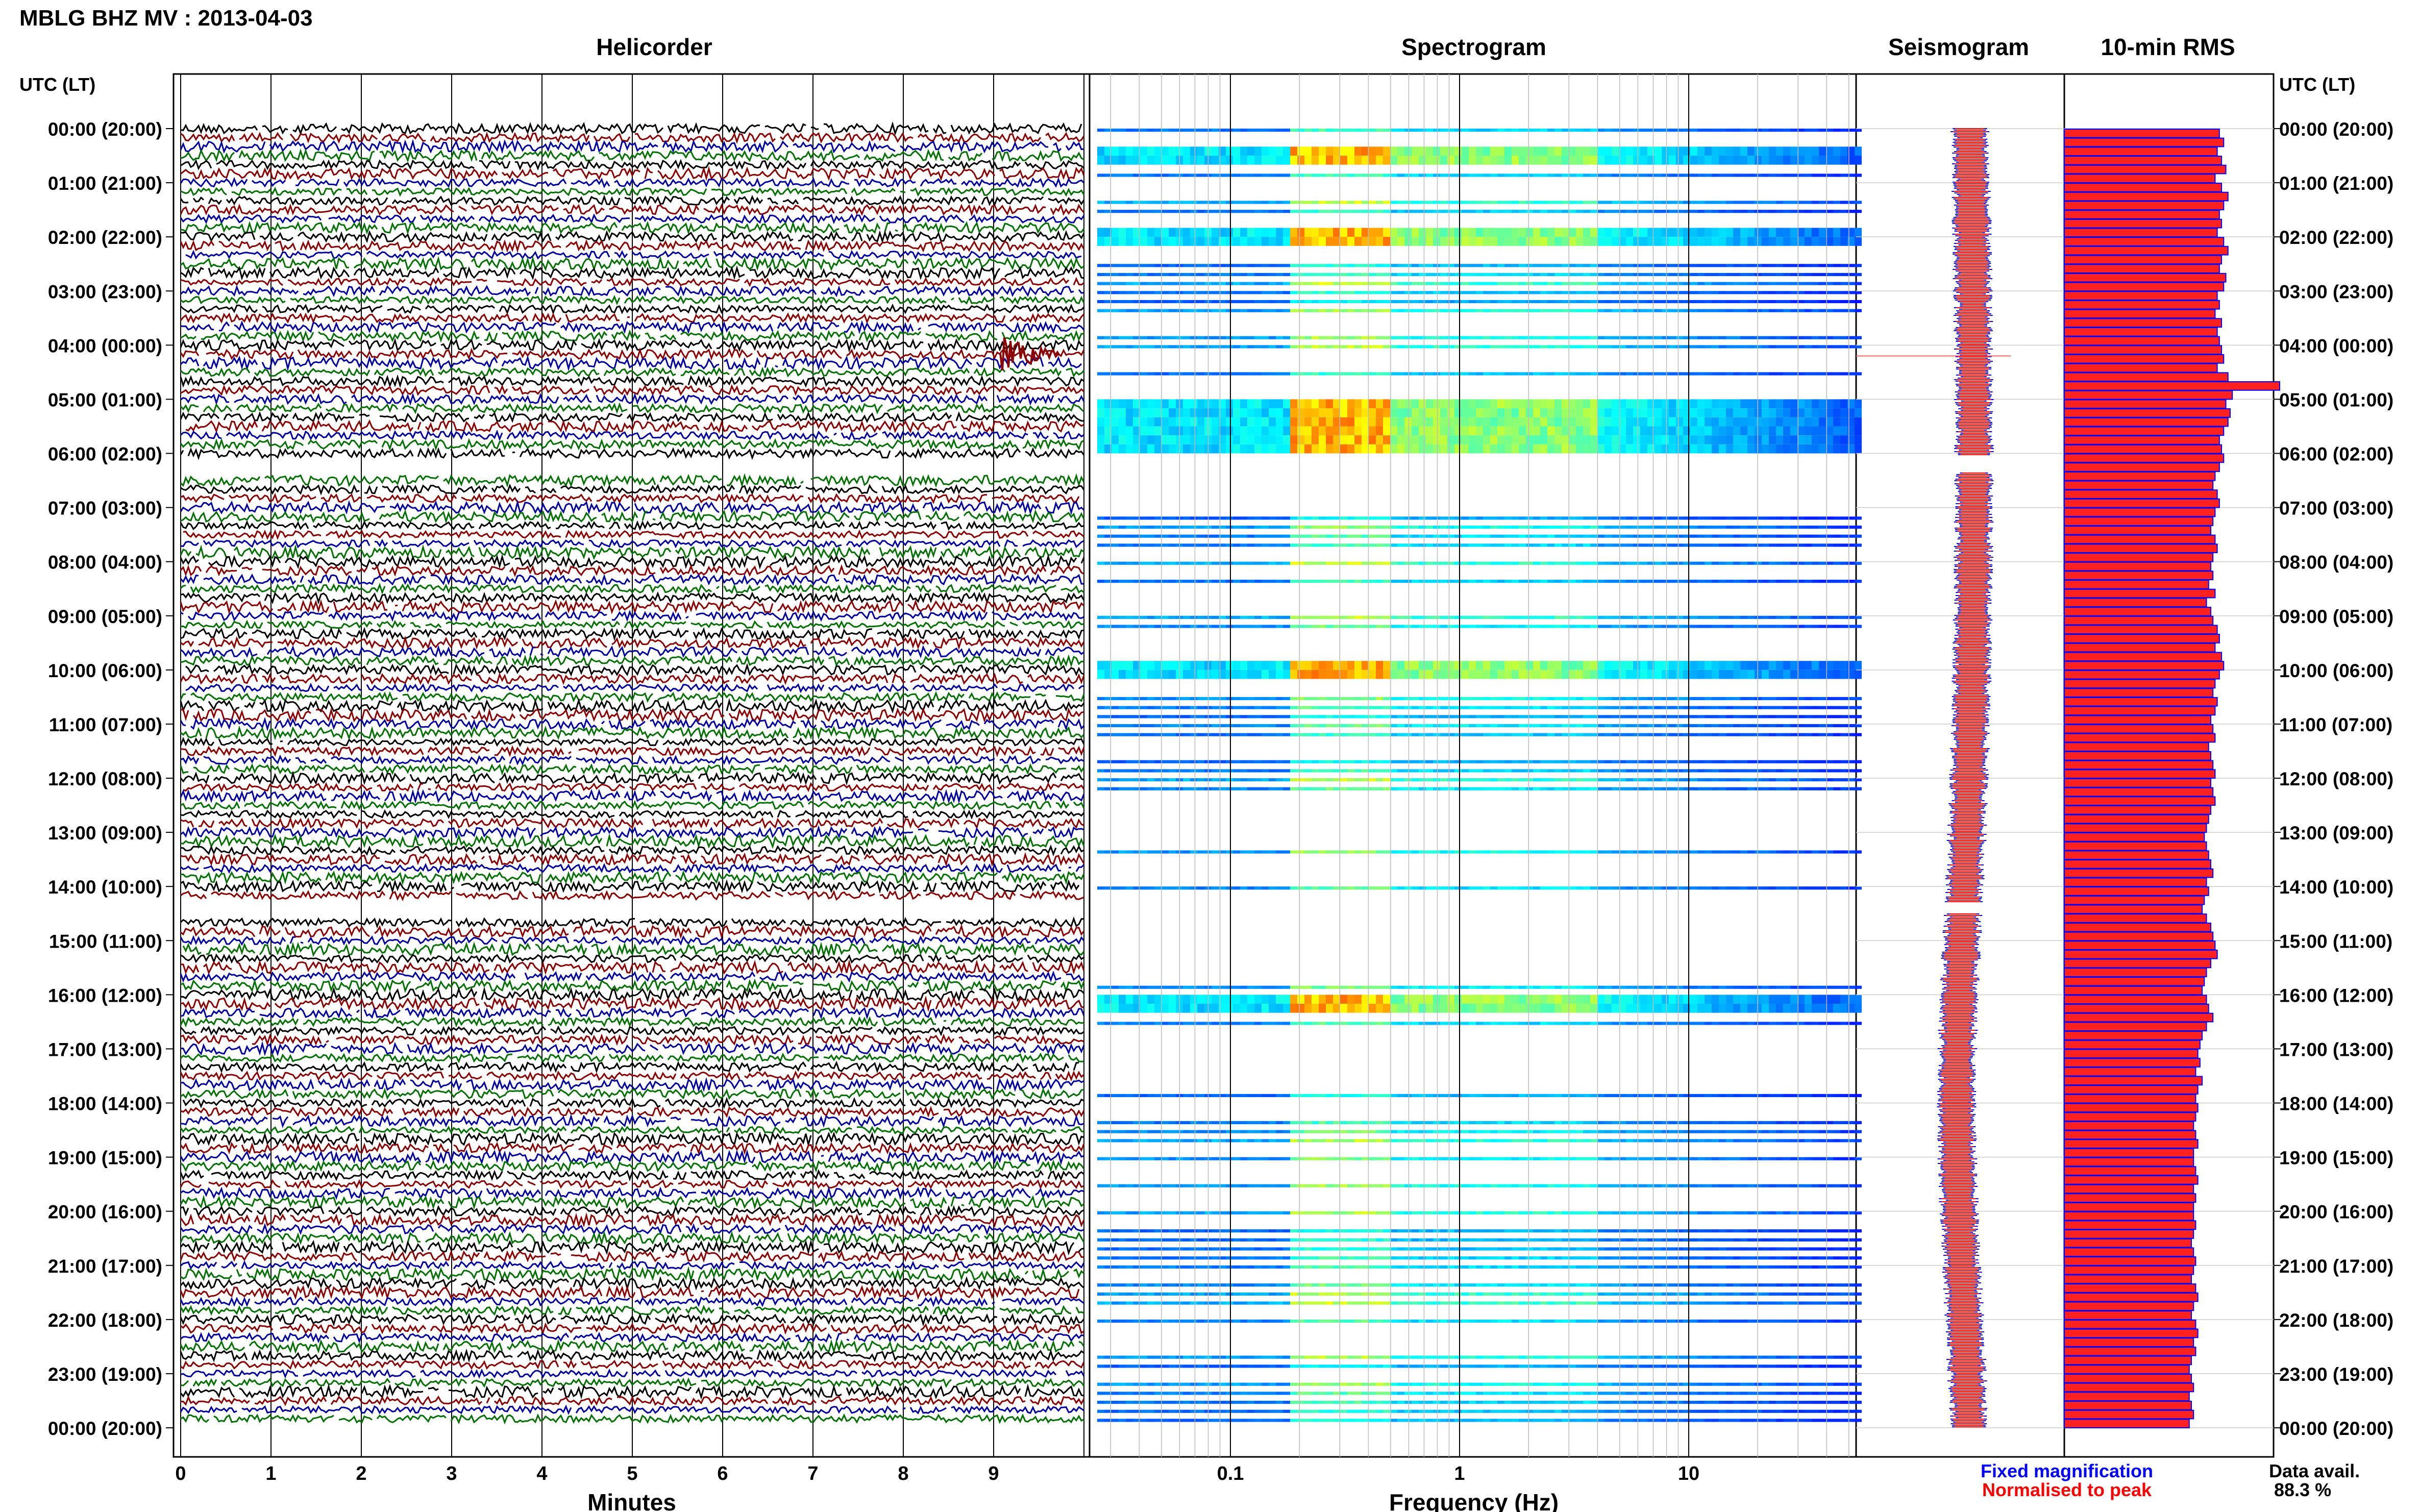 The height and width of the screenshot is (1512, 2419). Describe the element at coordinates (654, 47) in the screenshot. I see `helicorder-title: Helicorder` at that location.